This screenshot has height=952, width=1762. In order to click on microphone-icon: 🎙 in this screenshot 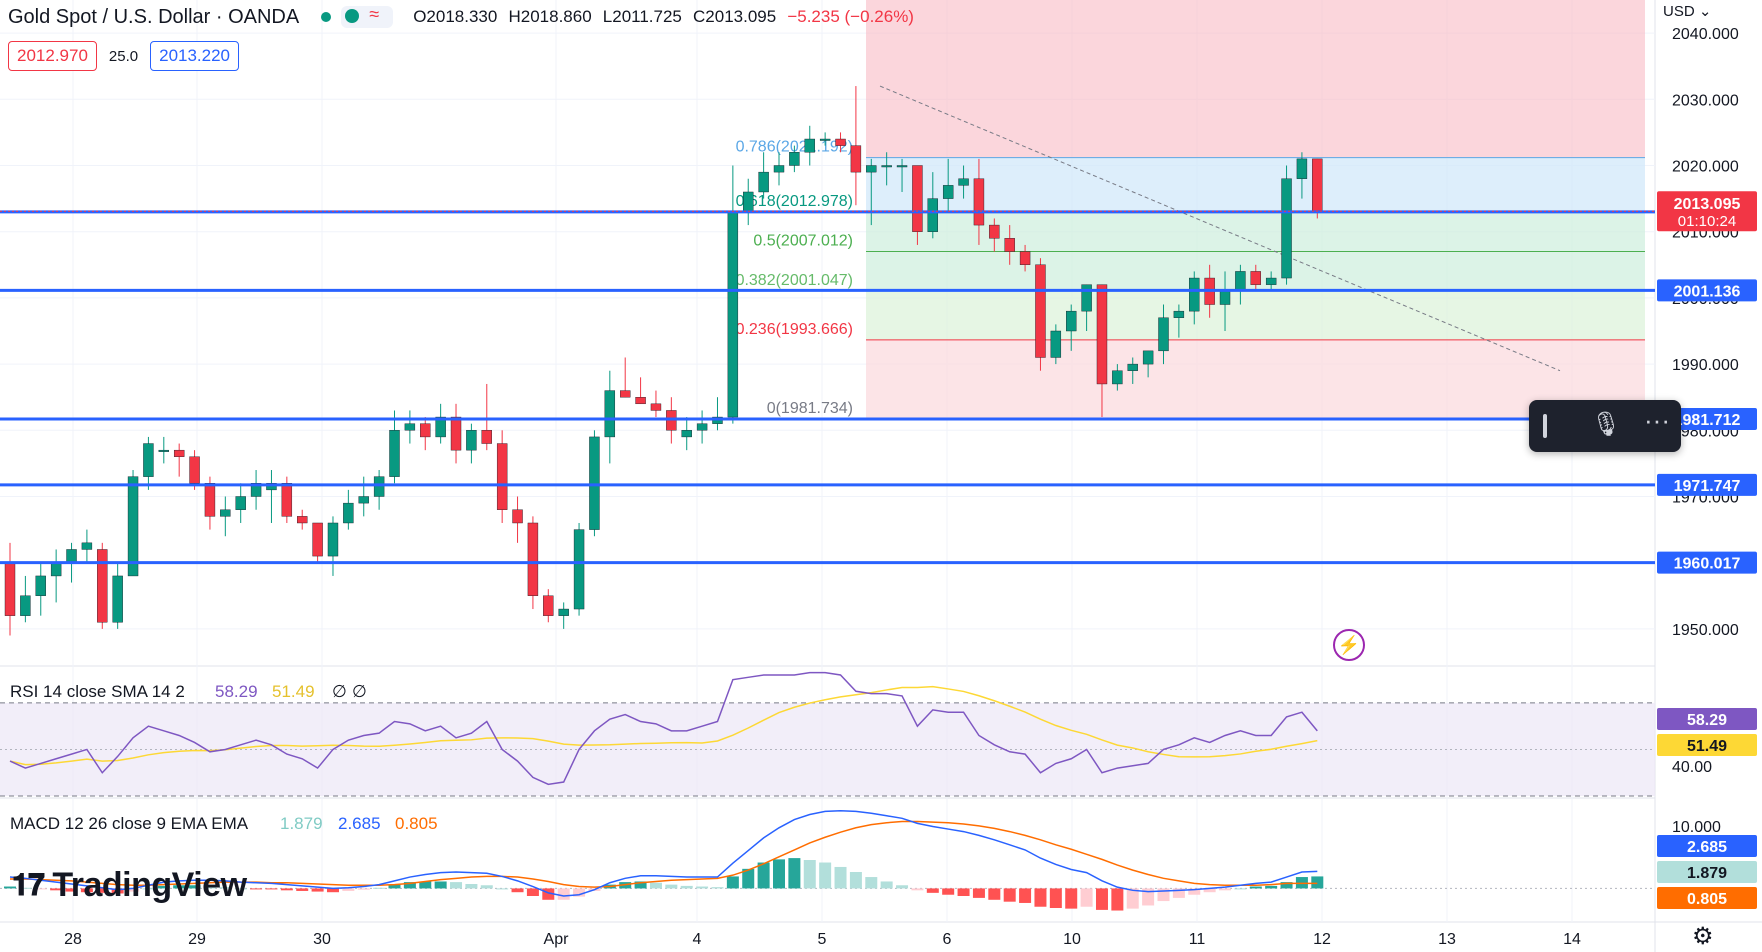, I will do `click(1606, 424)`.